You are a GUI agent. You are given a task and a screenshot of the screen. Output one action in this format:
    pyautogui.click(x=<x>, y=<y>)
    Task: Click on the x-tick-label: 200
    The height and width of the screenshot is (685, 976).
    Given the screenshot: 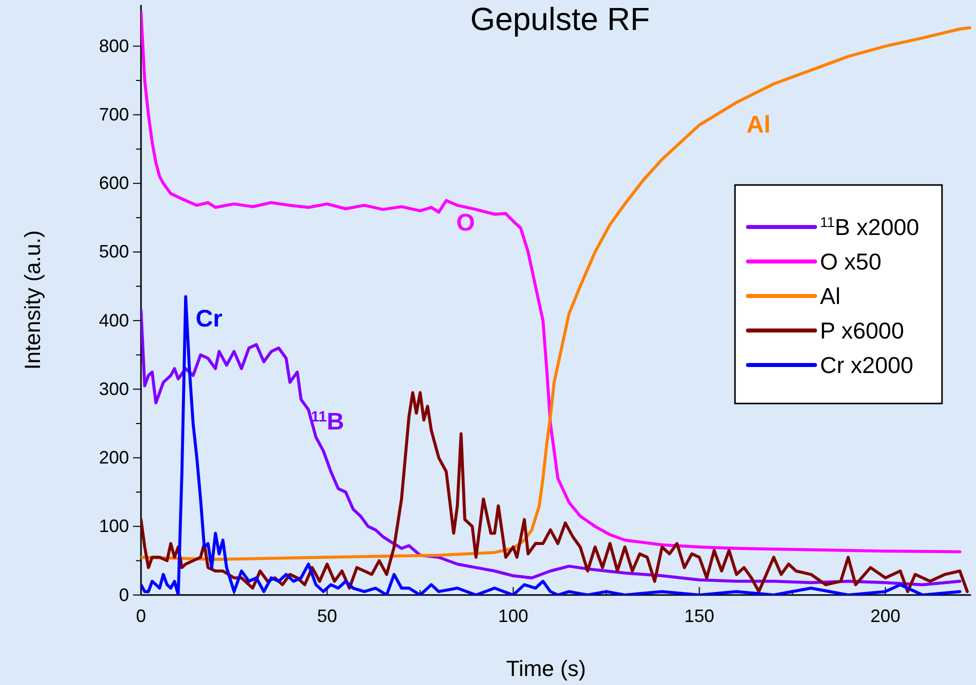 What is the action you would take?
    pyautogui.click(x=885, y=616)
    